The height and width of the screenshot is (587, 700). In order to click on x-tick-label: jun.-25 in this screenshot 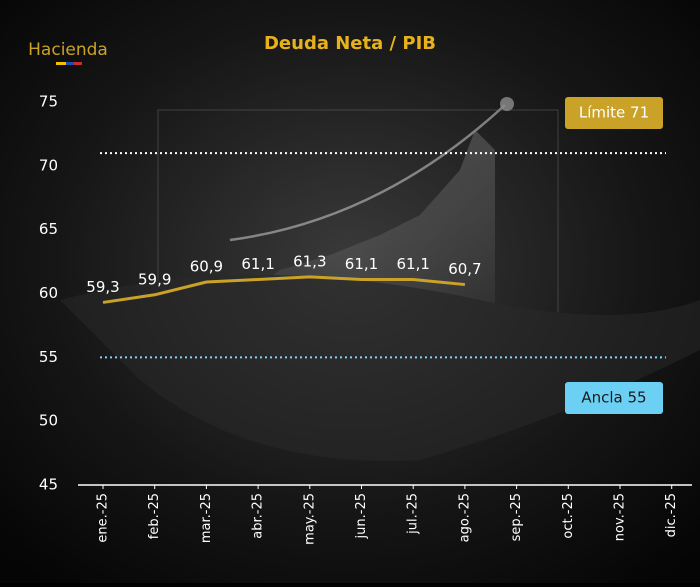, I will do `click(361, 516)`.